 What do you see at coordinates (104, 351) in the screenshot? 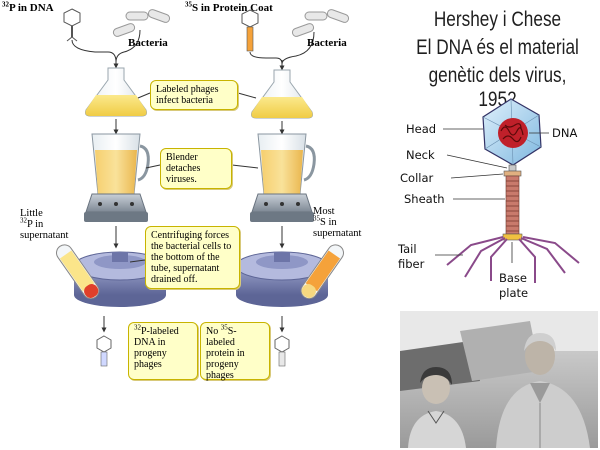
I see `progeny-phage-left` at bounding box center [104, 351].